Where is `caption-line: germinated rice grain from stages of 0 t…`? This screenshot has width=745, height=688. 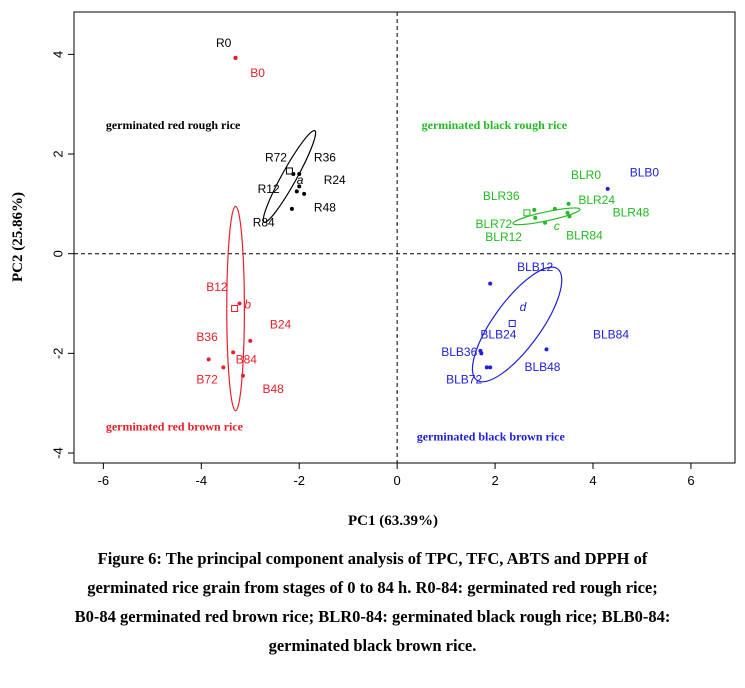
caption-line: germinated rice grain from stages of 0 t… is located at coordinates (372, 587).